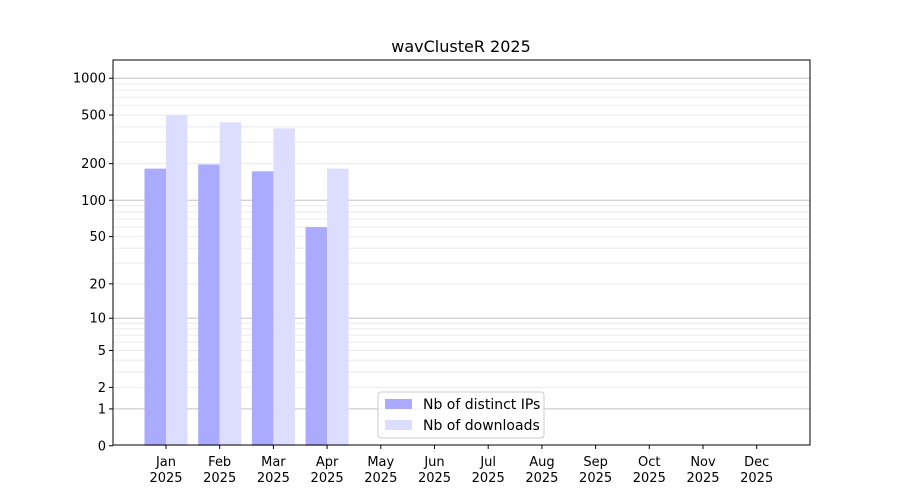 This screenshot has width=900, height=504. What do you see at coordinates (481, 426) in the screenshot?
I see `legend-label-downloads: Nb of downloads` at bounding box center [481, 426].